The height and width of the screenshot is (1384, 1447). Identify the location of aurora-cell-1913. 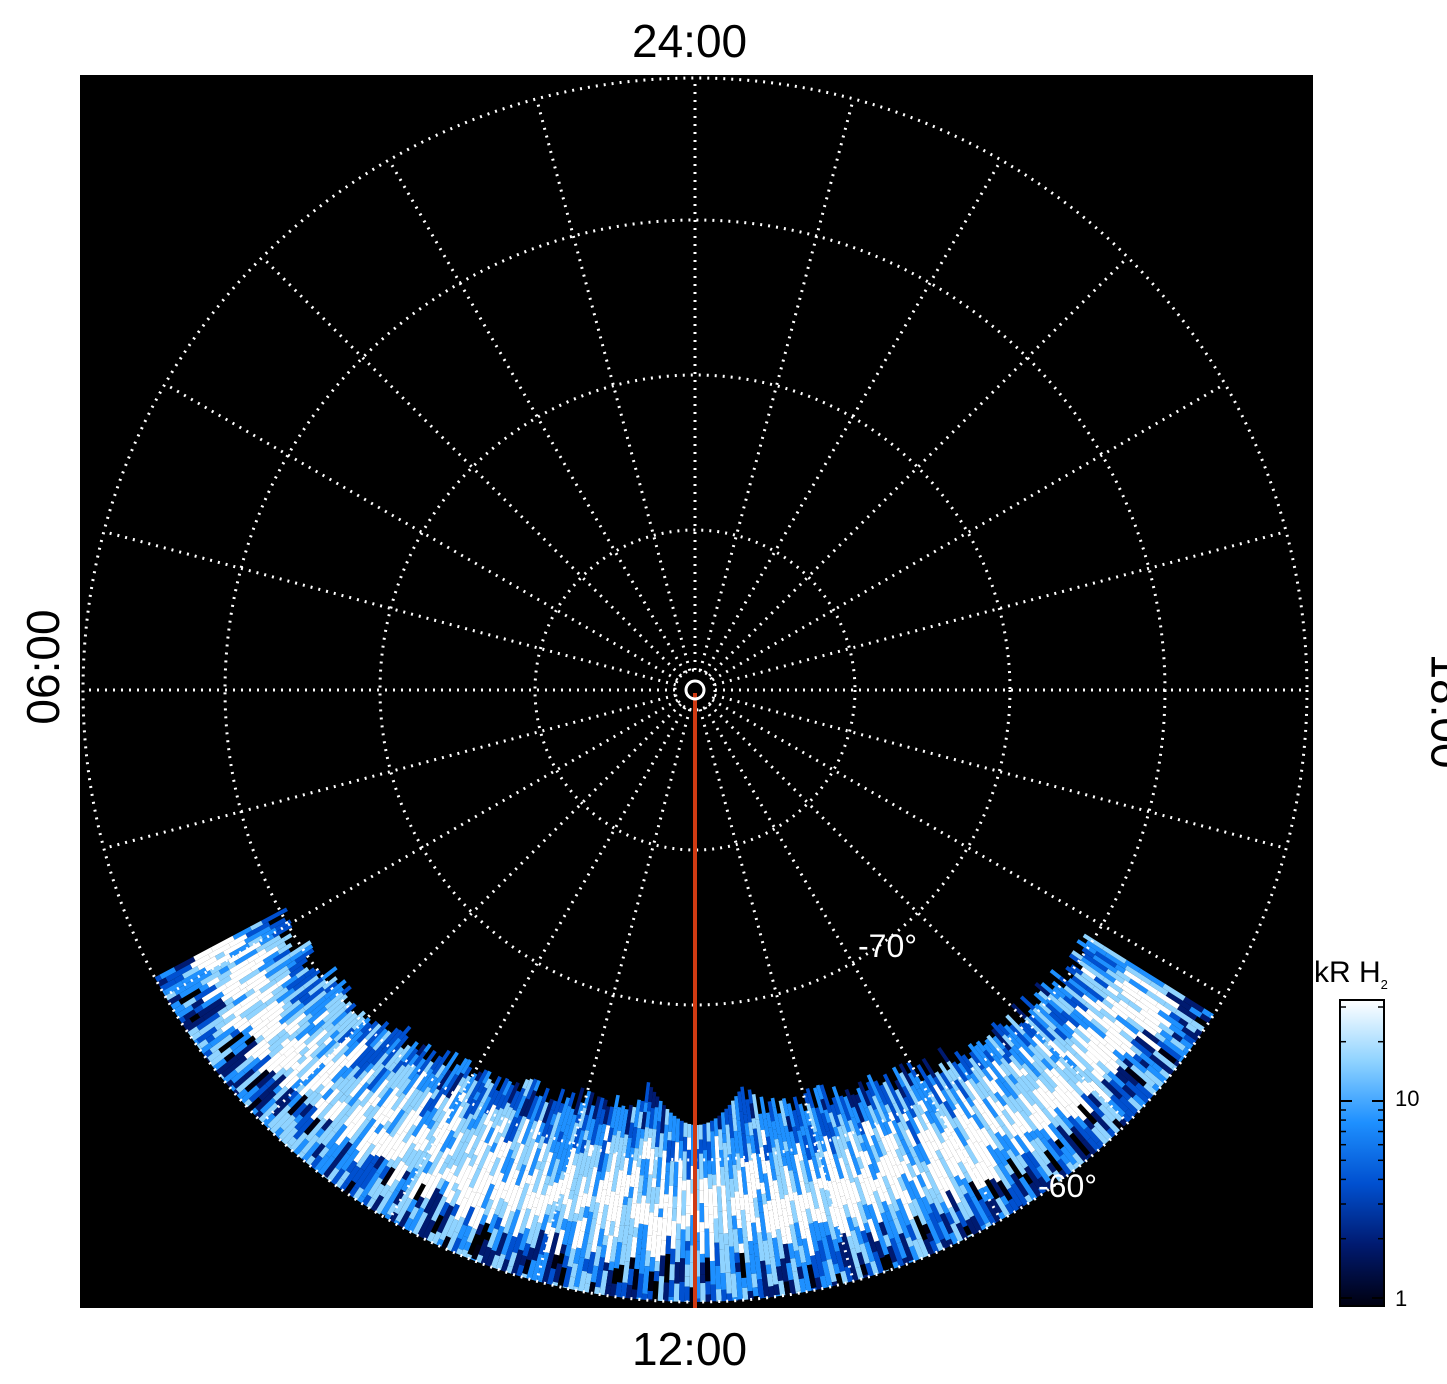
(1064, 1167).